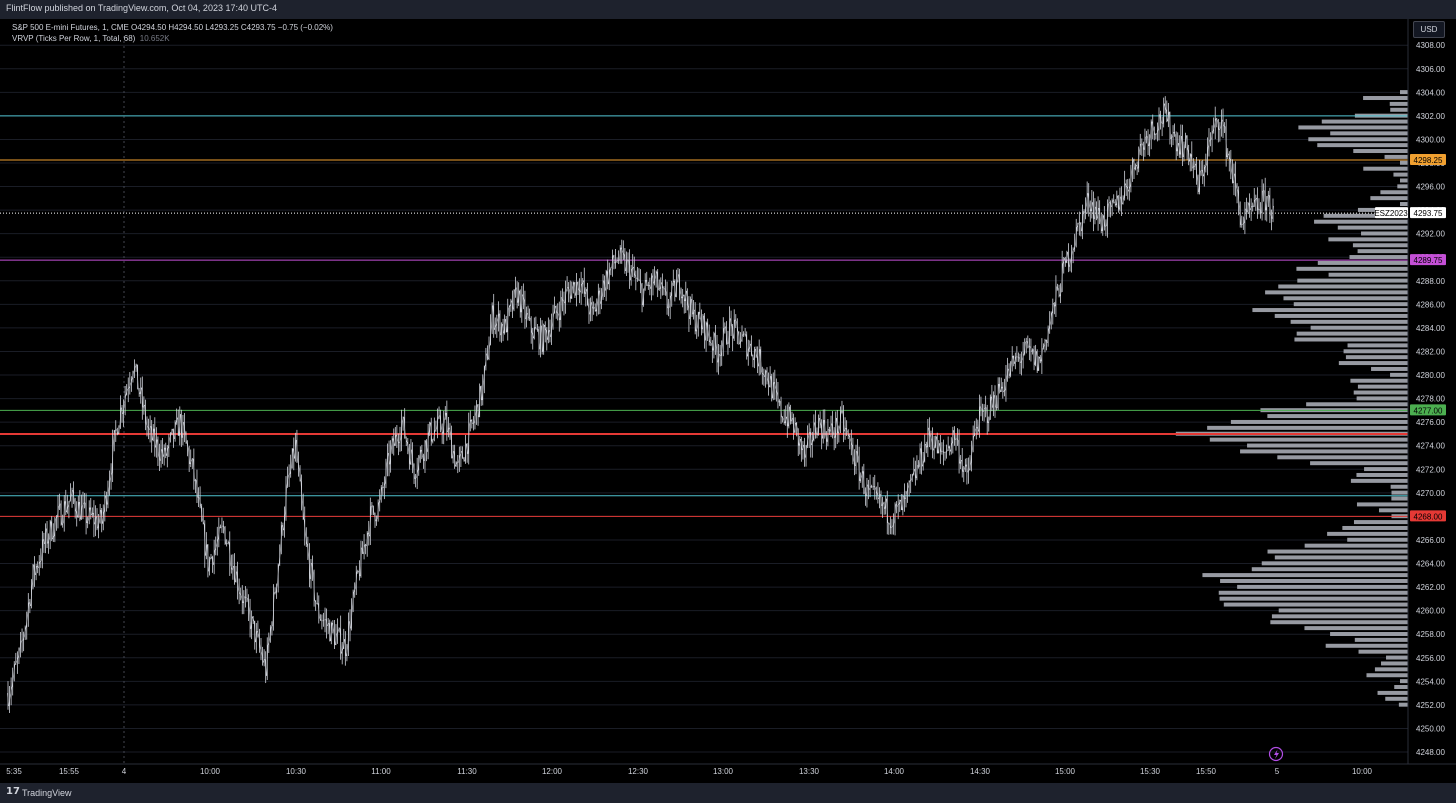 Image resolution: width=1456 pixels, height=803 pixels. I want to click on time-tick-label: 4, so click(124, 771).